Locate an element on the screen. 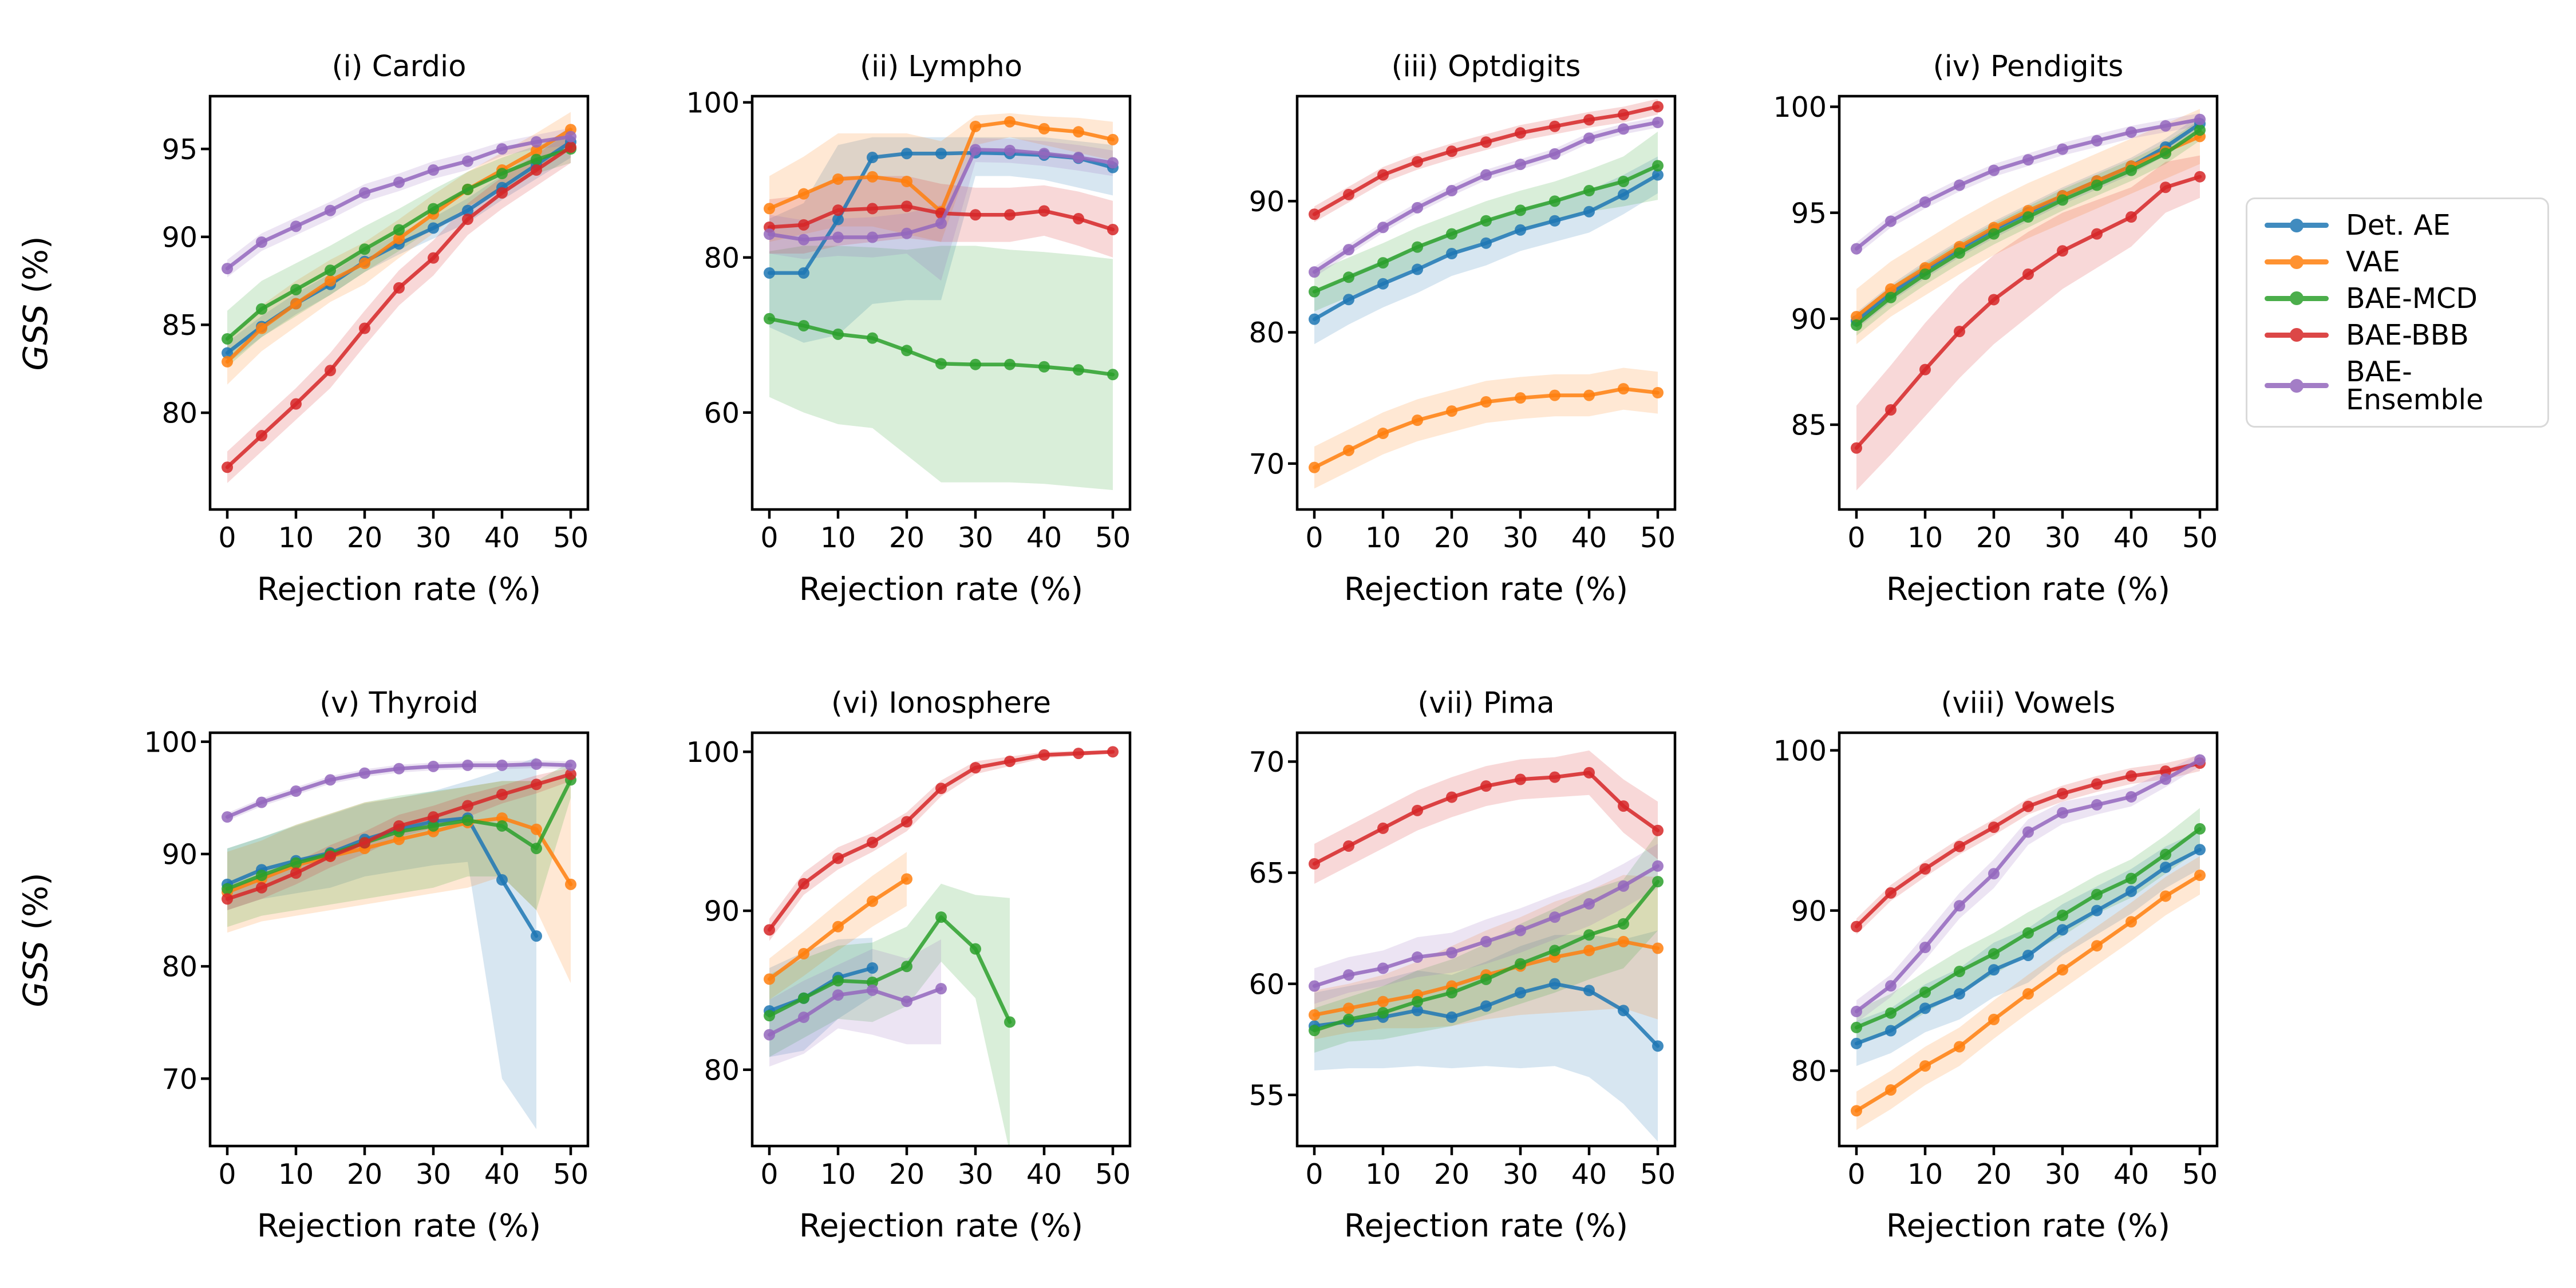  svg-text: (vi) Ionosphere is located at coordinates (941, 705).